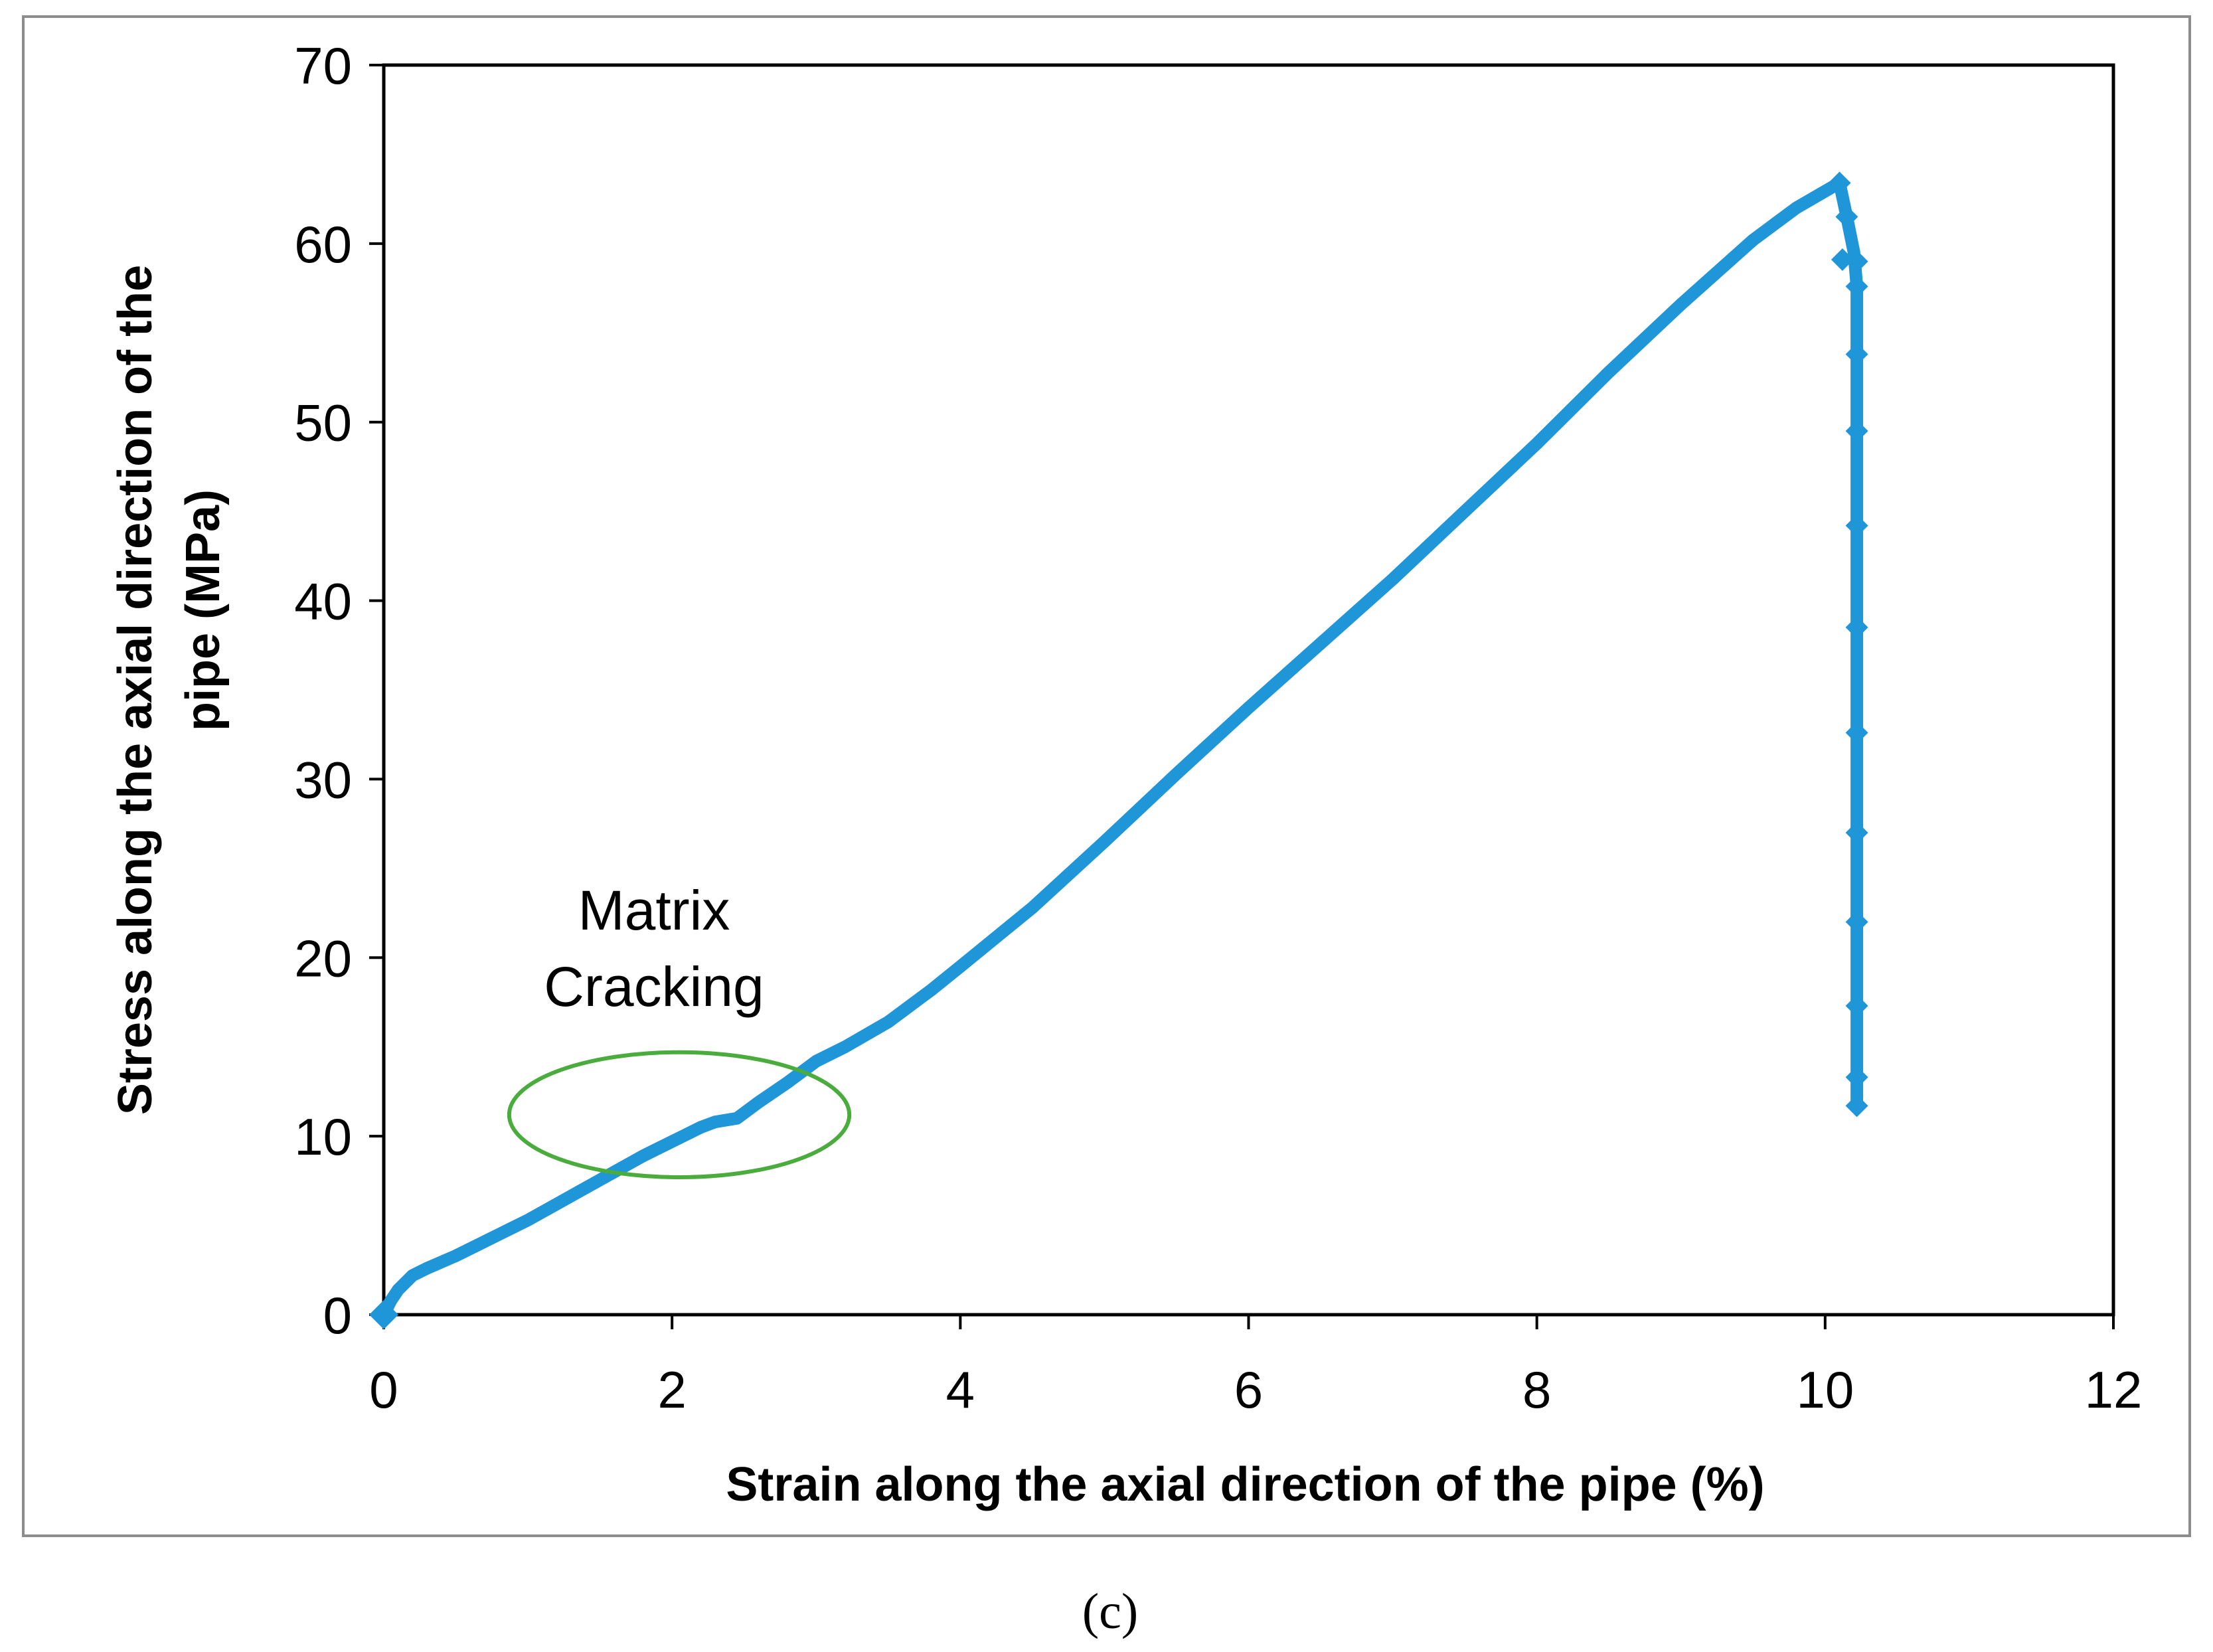 The image size is (2213, 1652). Describe the element at coordinates (323, 1137) in the screenshot. I see `y-tick-label: 10` at that location.